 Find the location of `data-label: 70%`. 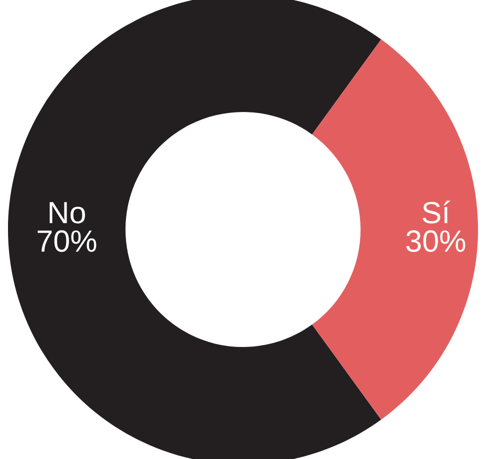

data-label: 70% is located at coordinates (67, 241).